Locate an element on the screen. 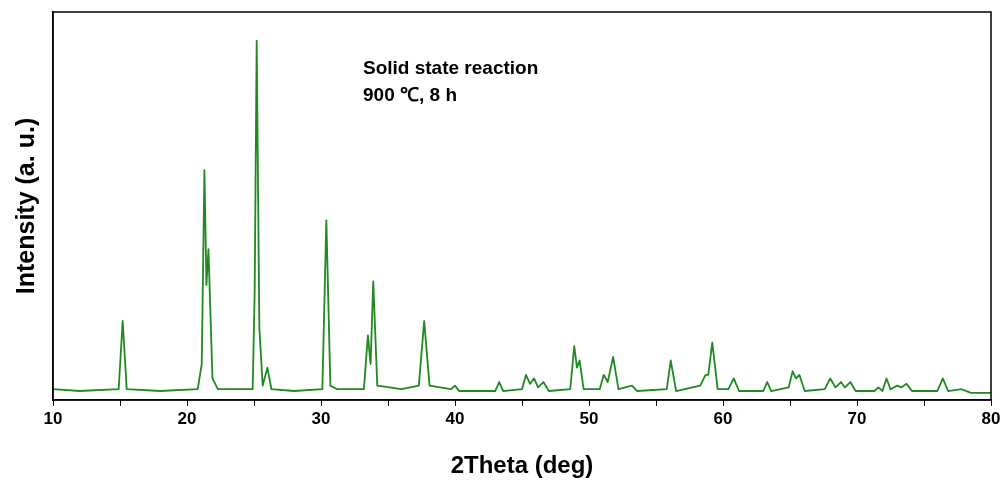  y-axis-title: Intensity (a. u.) is located at coordinates (24, 206).